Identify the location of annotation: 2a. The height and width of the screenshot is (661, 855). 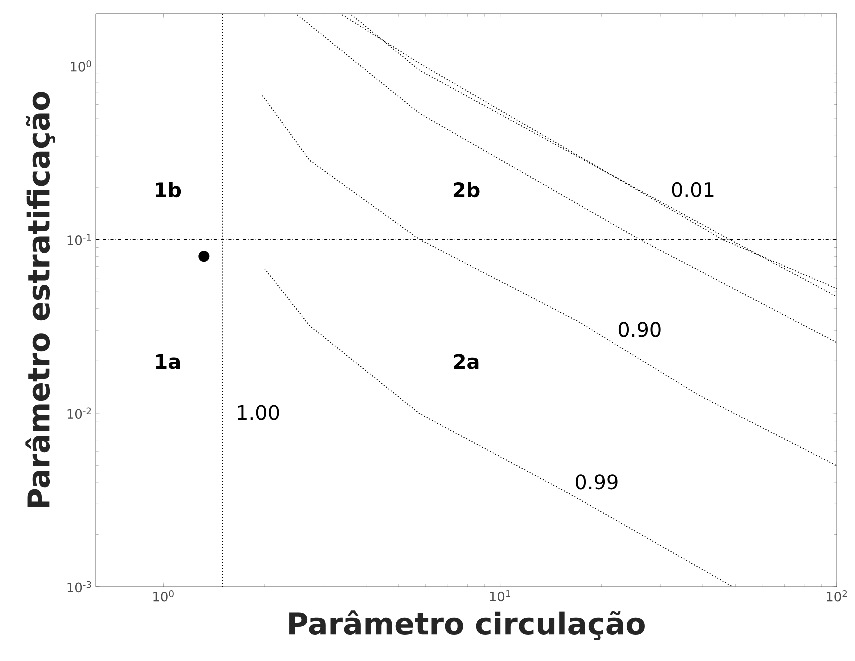
(466, 362).